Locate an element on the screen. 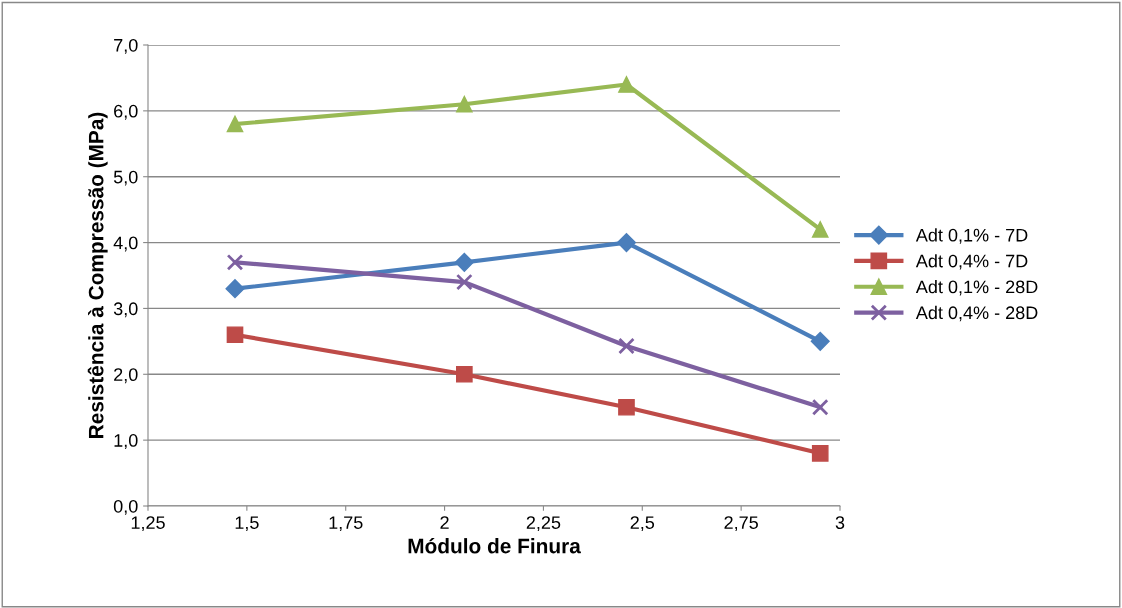 The image size is (1122, 608). x-tick-label: 2,5 is located at coordinates (642, 524).